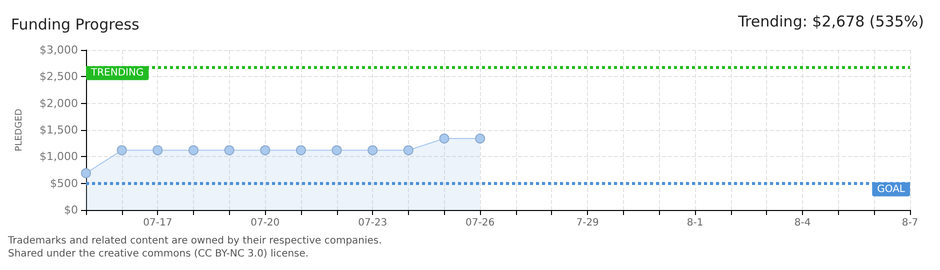 This screenshot has width=940, height=270. I want to click on y-tick-label: $2,500, so click(59, 77).